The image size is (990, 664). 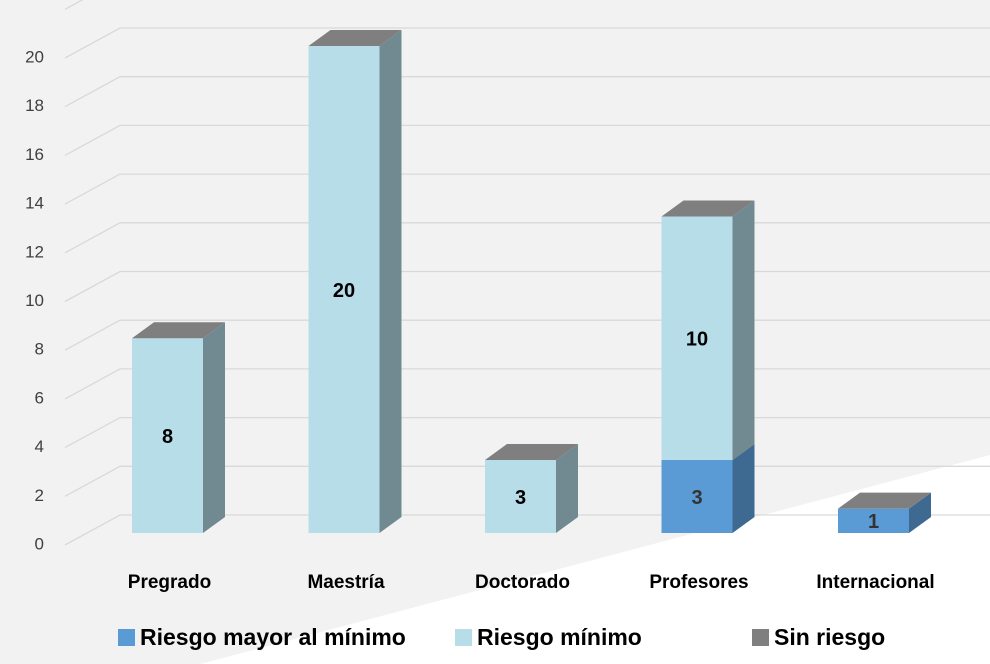 I want to click on legend-label: Riesgo mayor al mínimo, so click(x=273, y=637).